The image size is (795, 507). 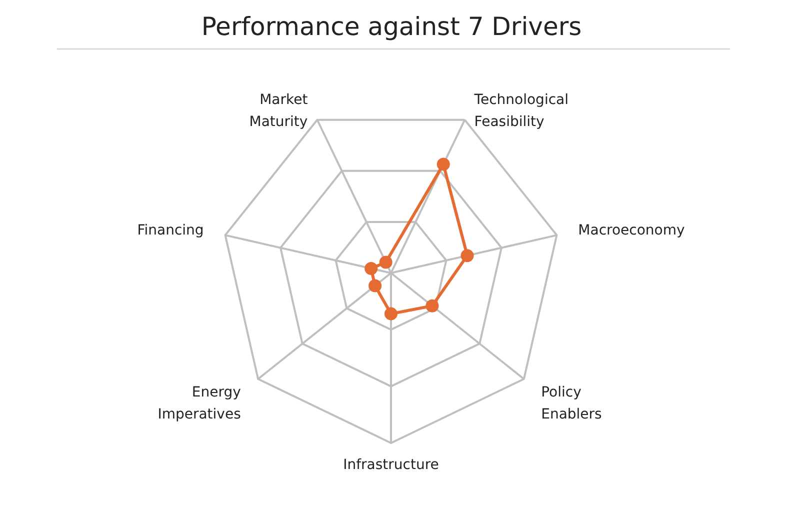 I want to click on spoke-label: Market Maturity, so click(x=278, y=111).